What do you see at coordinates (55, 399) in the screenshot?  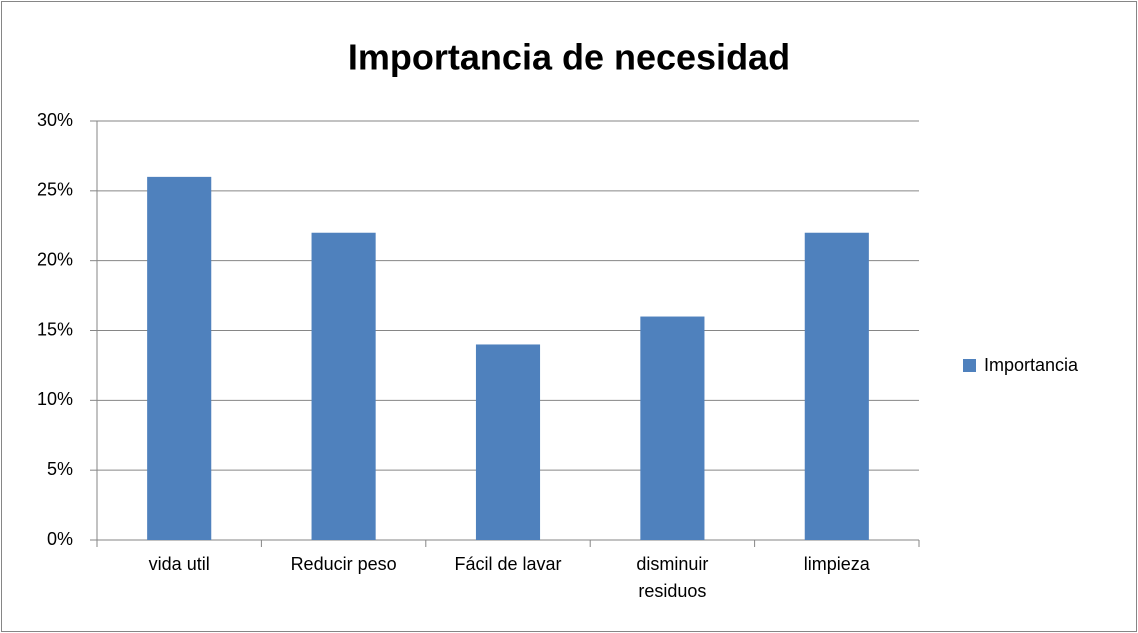 I see `y-tick-label: 10%` at bounding box center [55, 399].